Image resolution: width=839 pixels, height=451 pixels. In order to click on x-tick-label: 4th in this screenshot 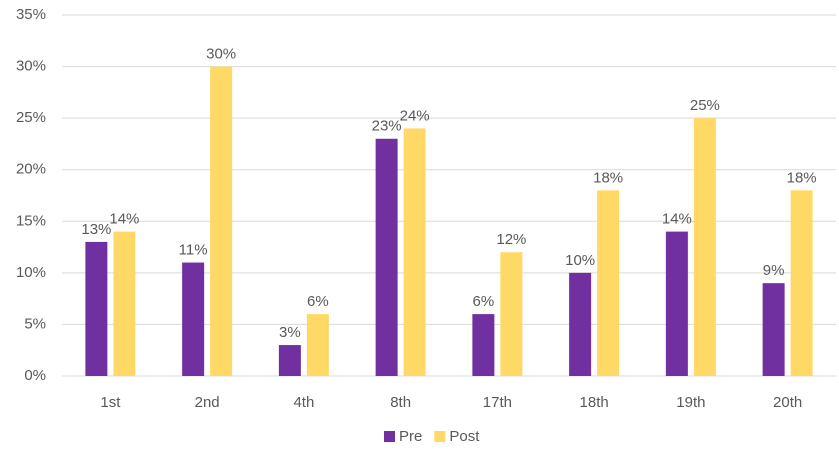, I will do `click(303, 402)`.